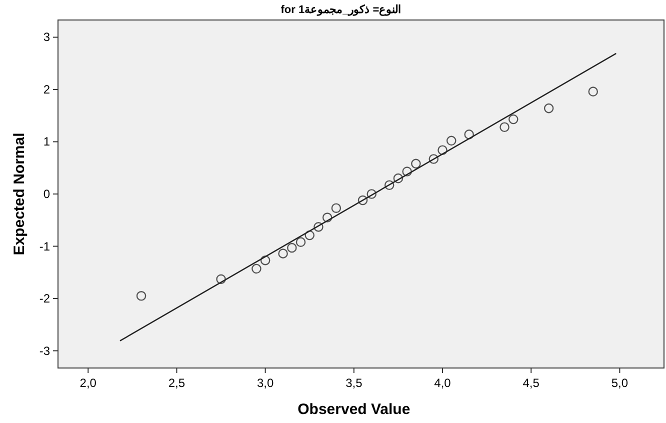 This screenshot has height=423, width=666. What do you see at coordinates (341, 10) in the screenshot?
I see `chart-title: for النوع= ذكور_مجموعة1` at bounding box center [341, 10].